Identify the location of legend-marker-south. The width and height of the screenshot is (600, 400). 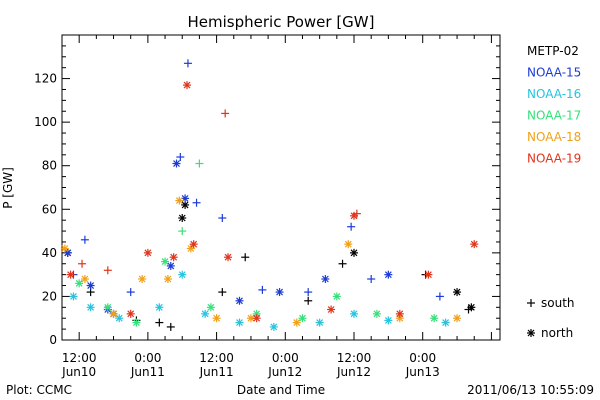
(531, 303).